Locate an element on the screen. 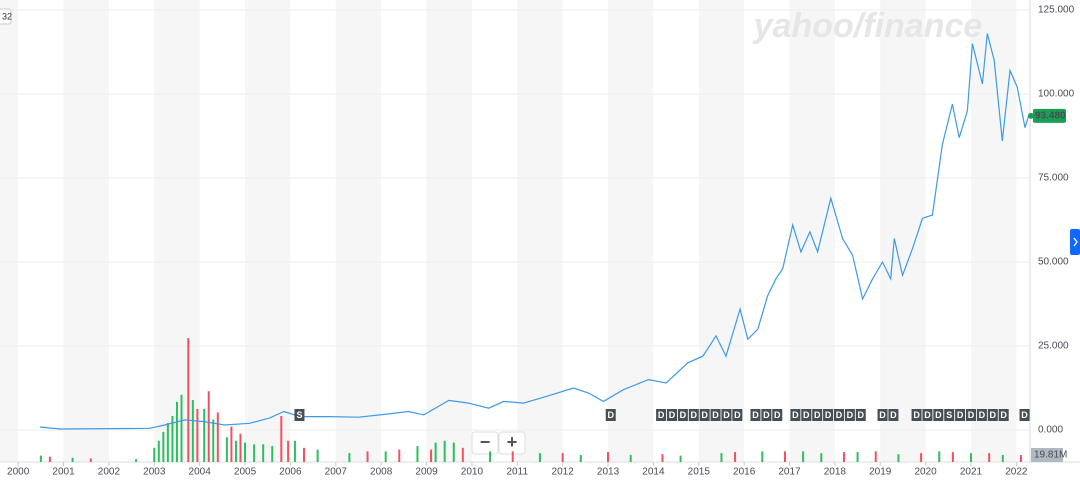  zoom-out: − is located at coordinates (485, 442).